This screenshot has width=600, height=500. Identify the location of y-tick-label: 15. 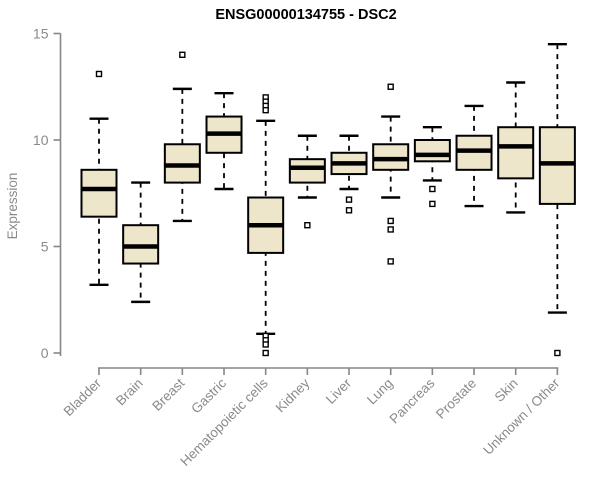
(41, 34).